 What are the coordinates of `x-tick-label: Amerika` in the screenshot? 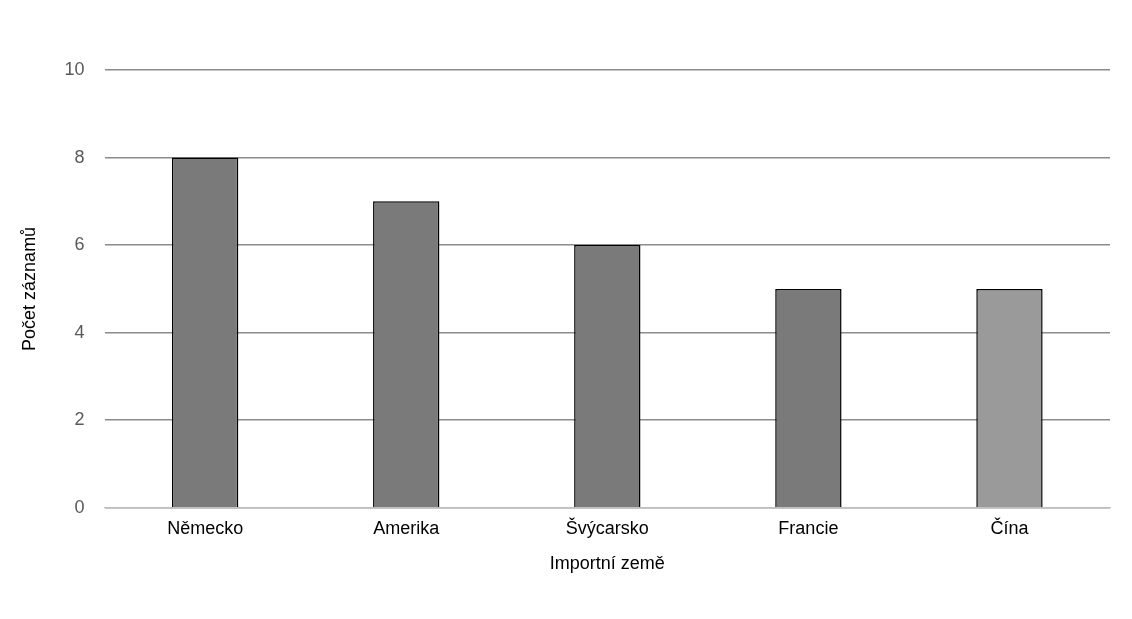 It's located at (407, 527).